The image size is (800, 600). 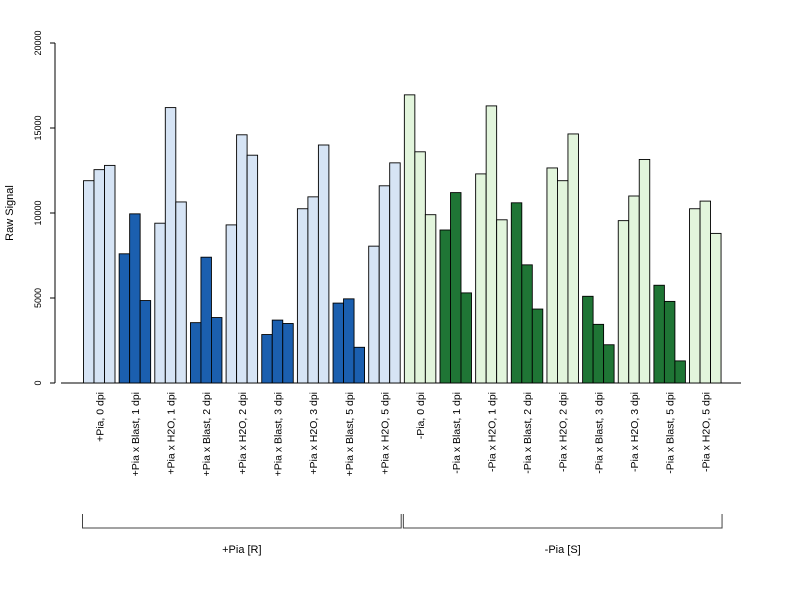 What do you see at coordinates (136, 434) in the screenshot?
I see `x-tick-label: +Pia x Blast, 1 dpi` at bounding box center [136, 434].